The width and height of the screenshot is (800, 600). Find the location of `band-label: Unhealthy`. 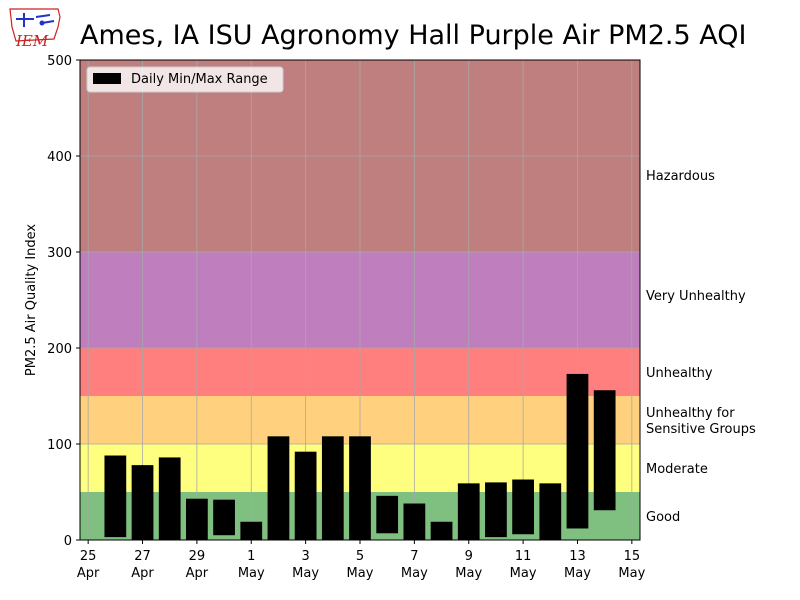

band-label: Unhealthy is located at coordinates (679, 373).